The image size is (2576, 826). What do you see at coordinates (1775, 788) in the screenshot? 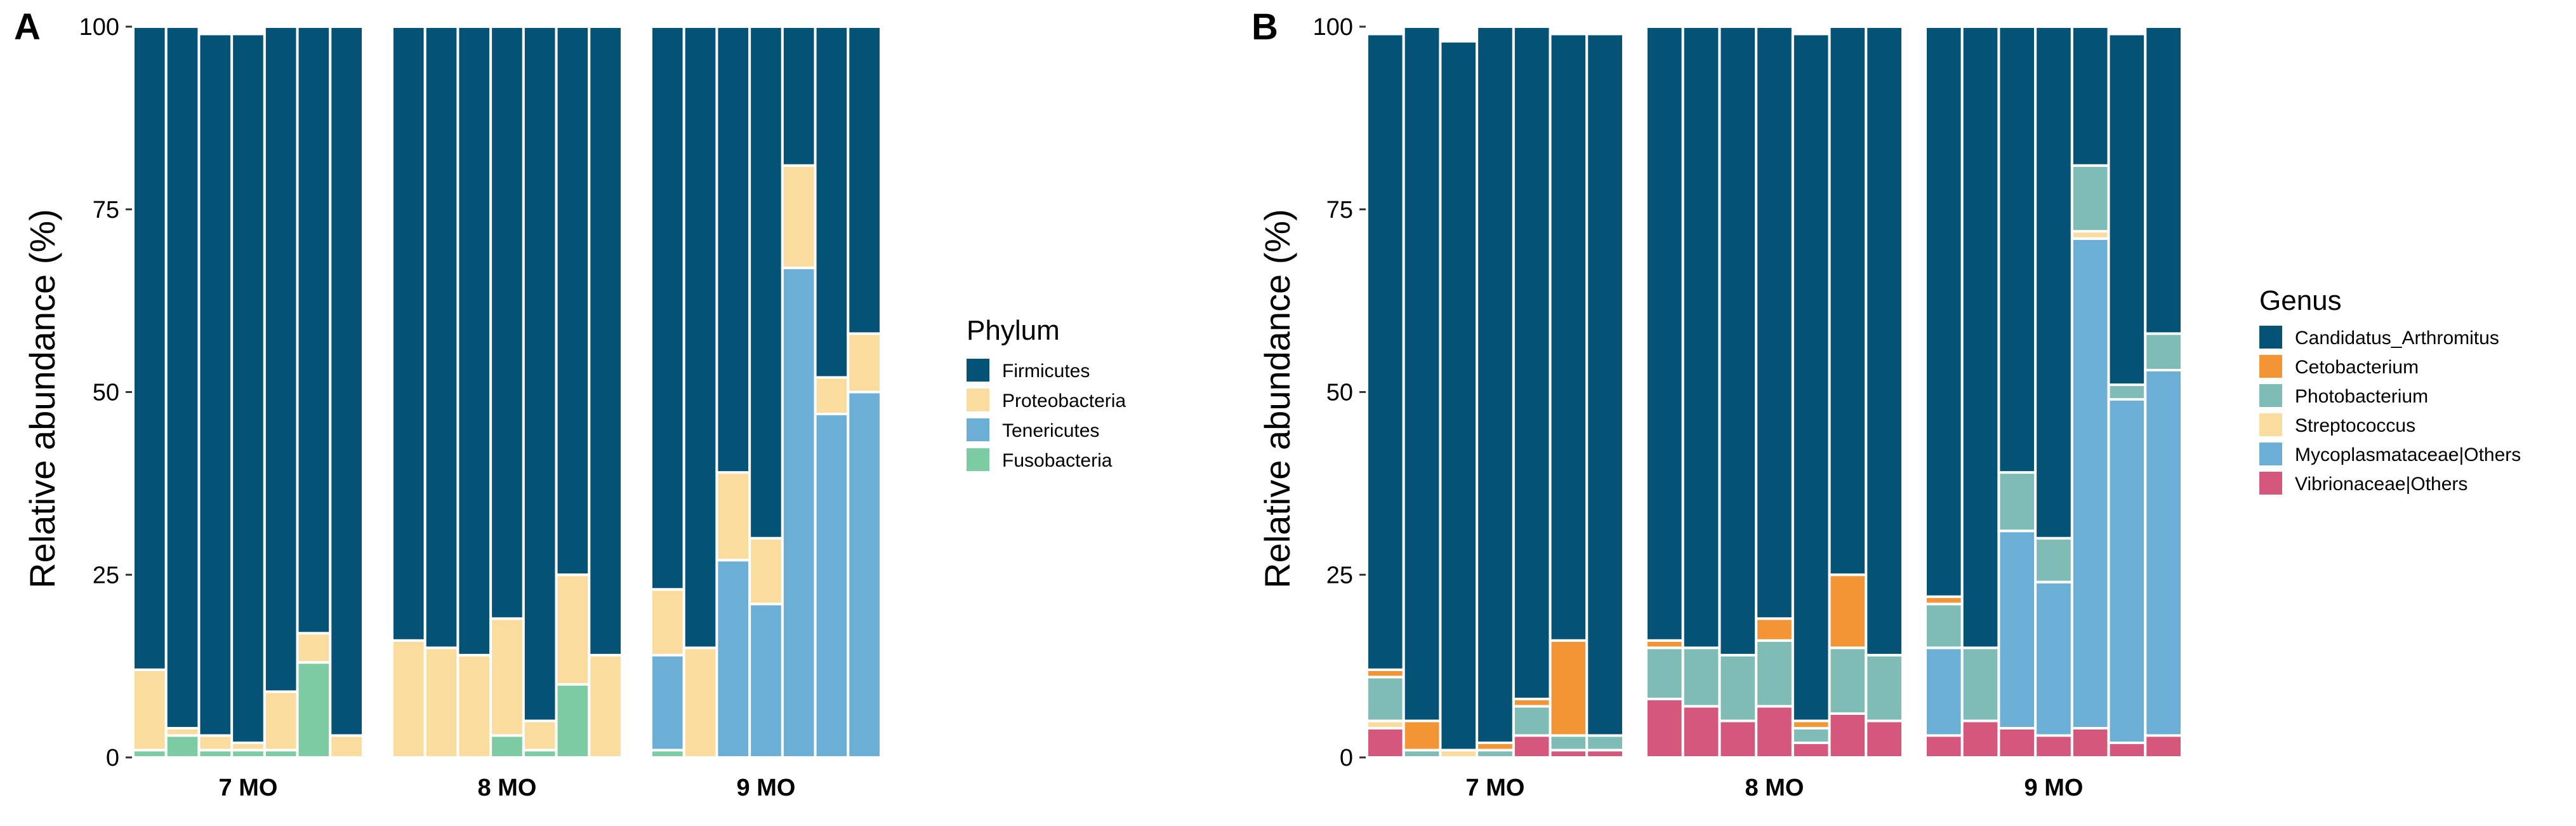
I see `panel-b-facet-label: 8 MO` at bounding box center [1775, 788].